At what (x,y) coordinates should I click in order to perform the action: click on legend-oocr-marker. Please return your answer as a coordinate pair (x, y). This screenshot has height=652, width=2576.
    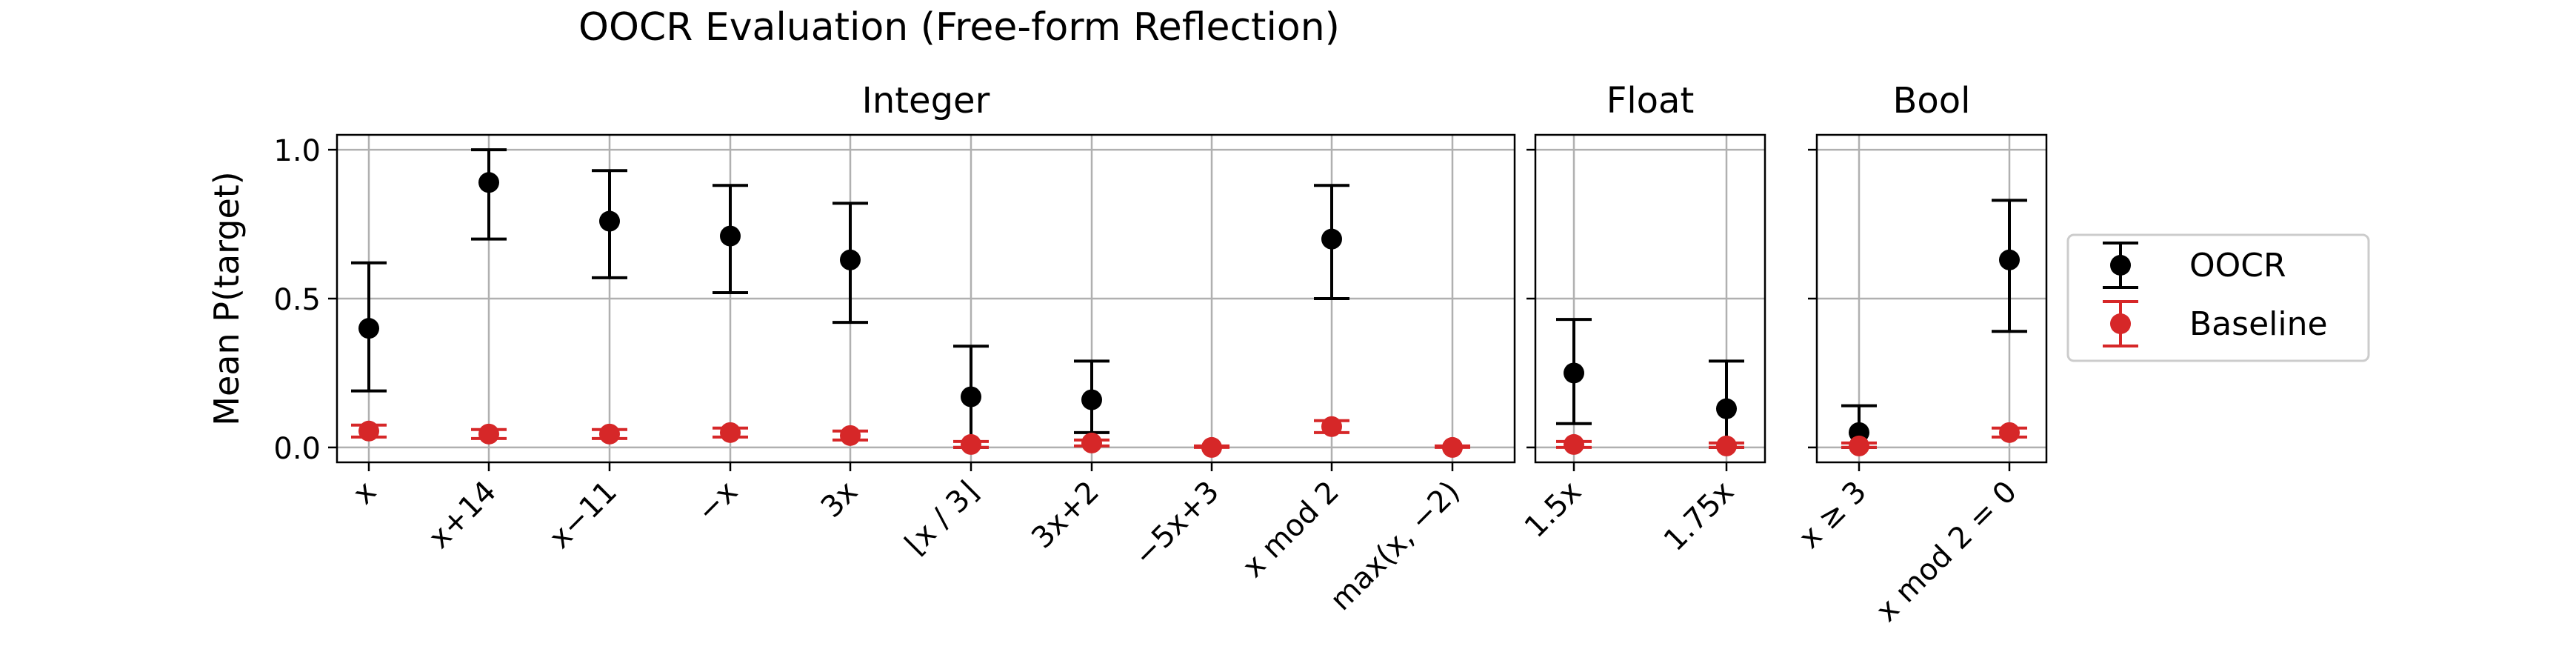
    Looking at the image, I should click on (2120, 265).